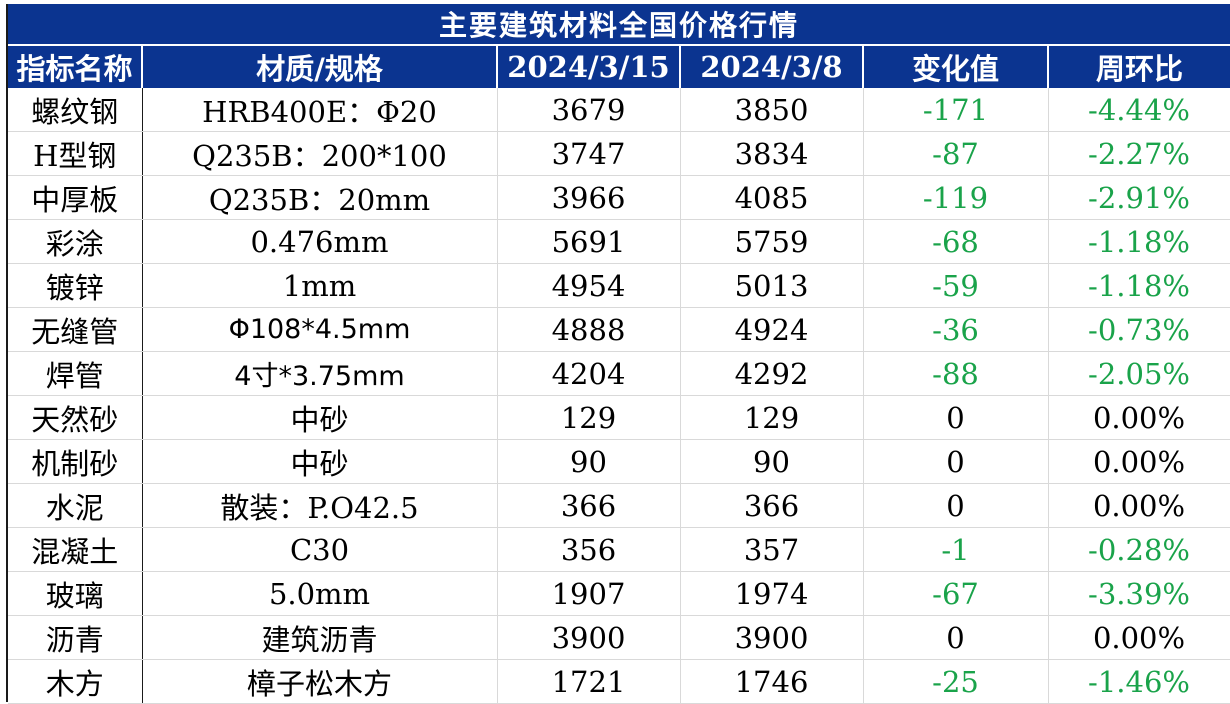 The width and height of the screenshot is (1230, 704). What do you see at coordinates (589, 285) in the screenshot?
I see `cell-current-price: 4954` at bounding box center [589, 285].